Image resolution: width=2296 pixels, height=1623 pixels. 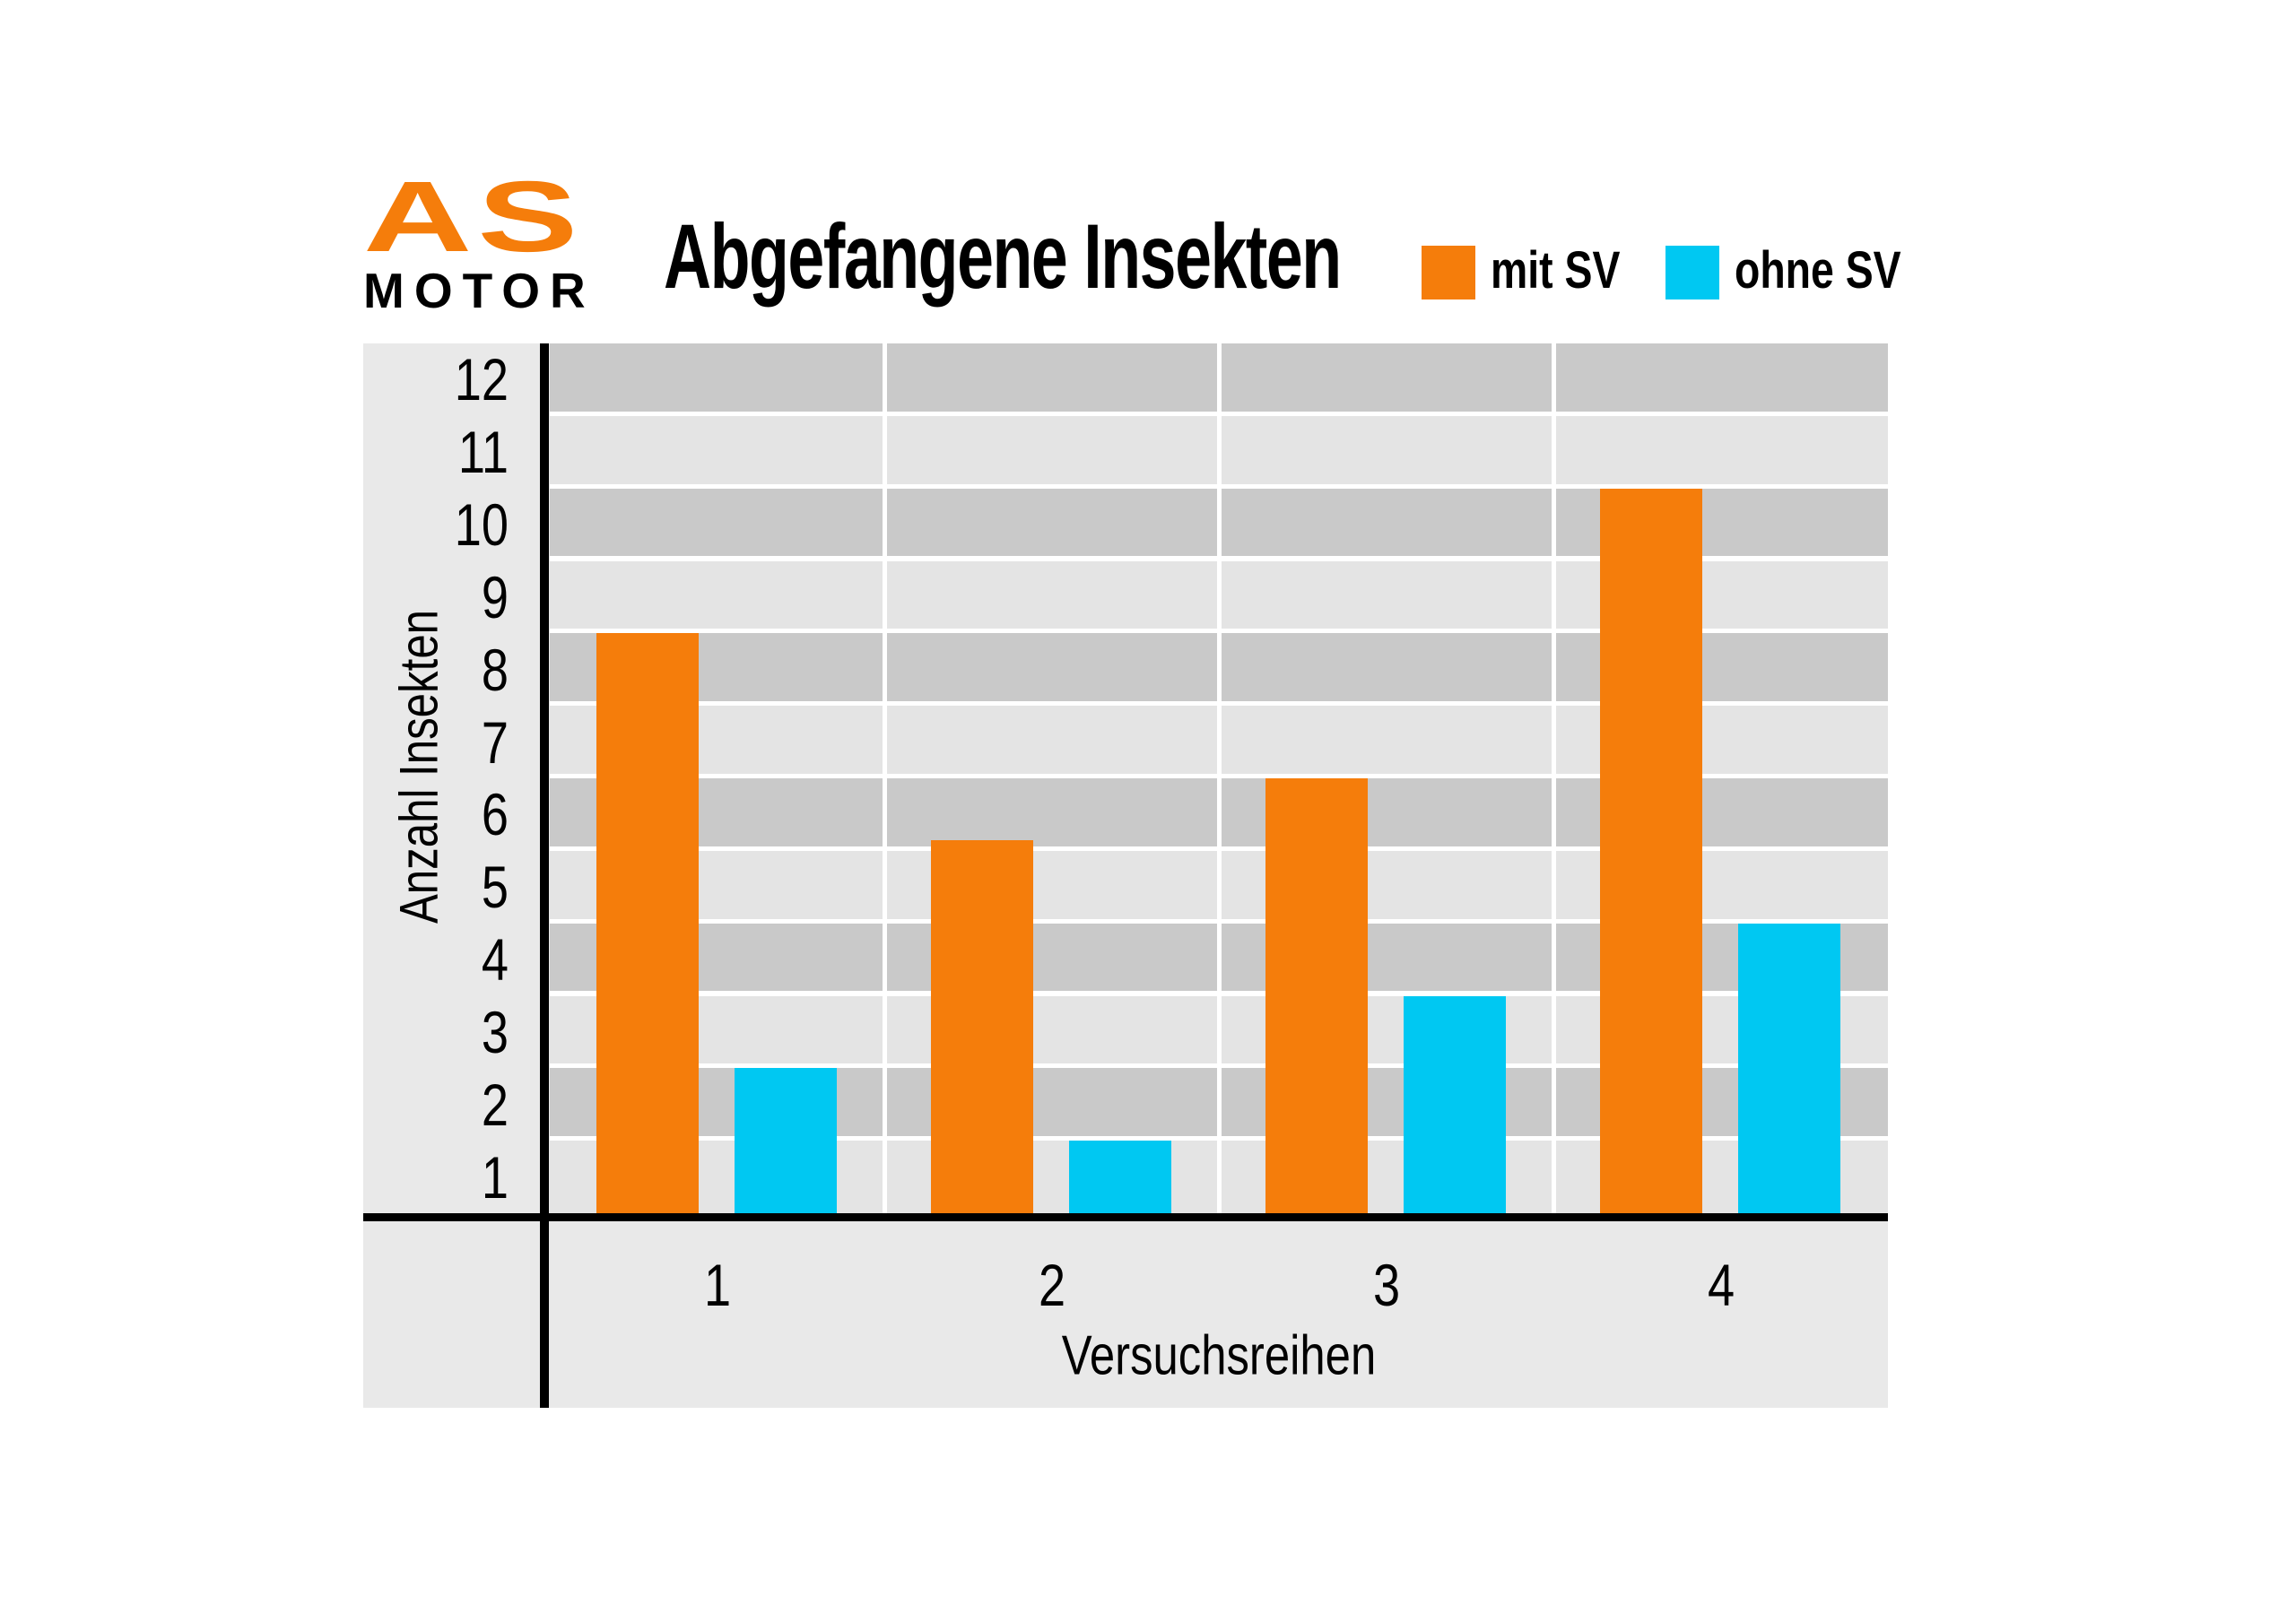 What do you see at coordinates (495, 596) in the screenshot?
I see `y-tick-label: 9` at bounding box center [495, 596].